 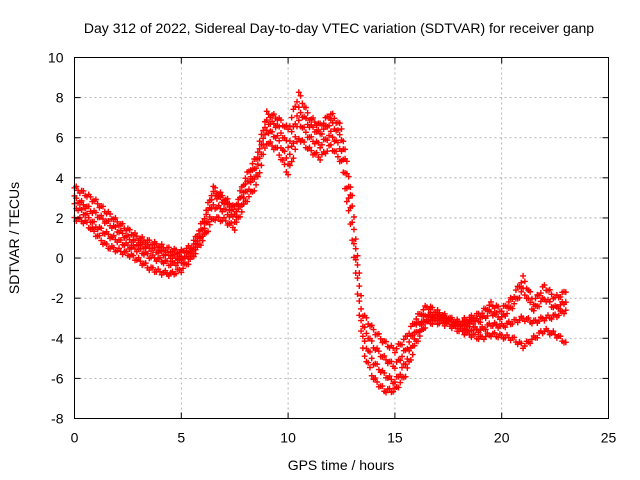 What do you see at coordinates (609, 438) in the screenshot?
I see `x-tick-label: 25` at bounding box center [609, 438].